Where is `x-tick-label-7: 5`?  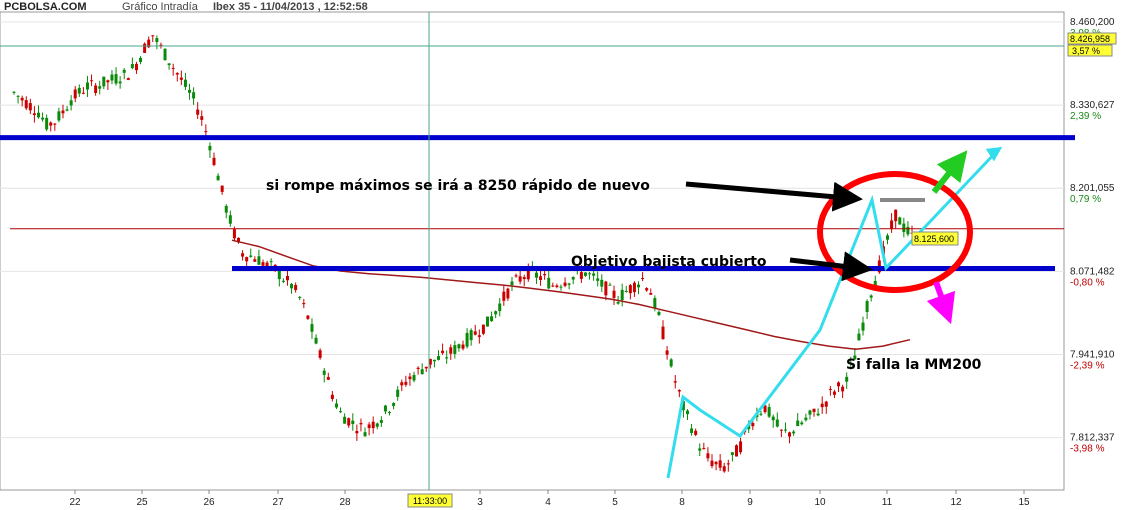 x-tick-label-7: 5 is located at coordinates (615, 502).